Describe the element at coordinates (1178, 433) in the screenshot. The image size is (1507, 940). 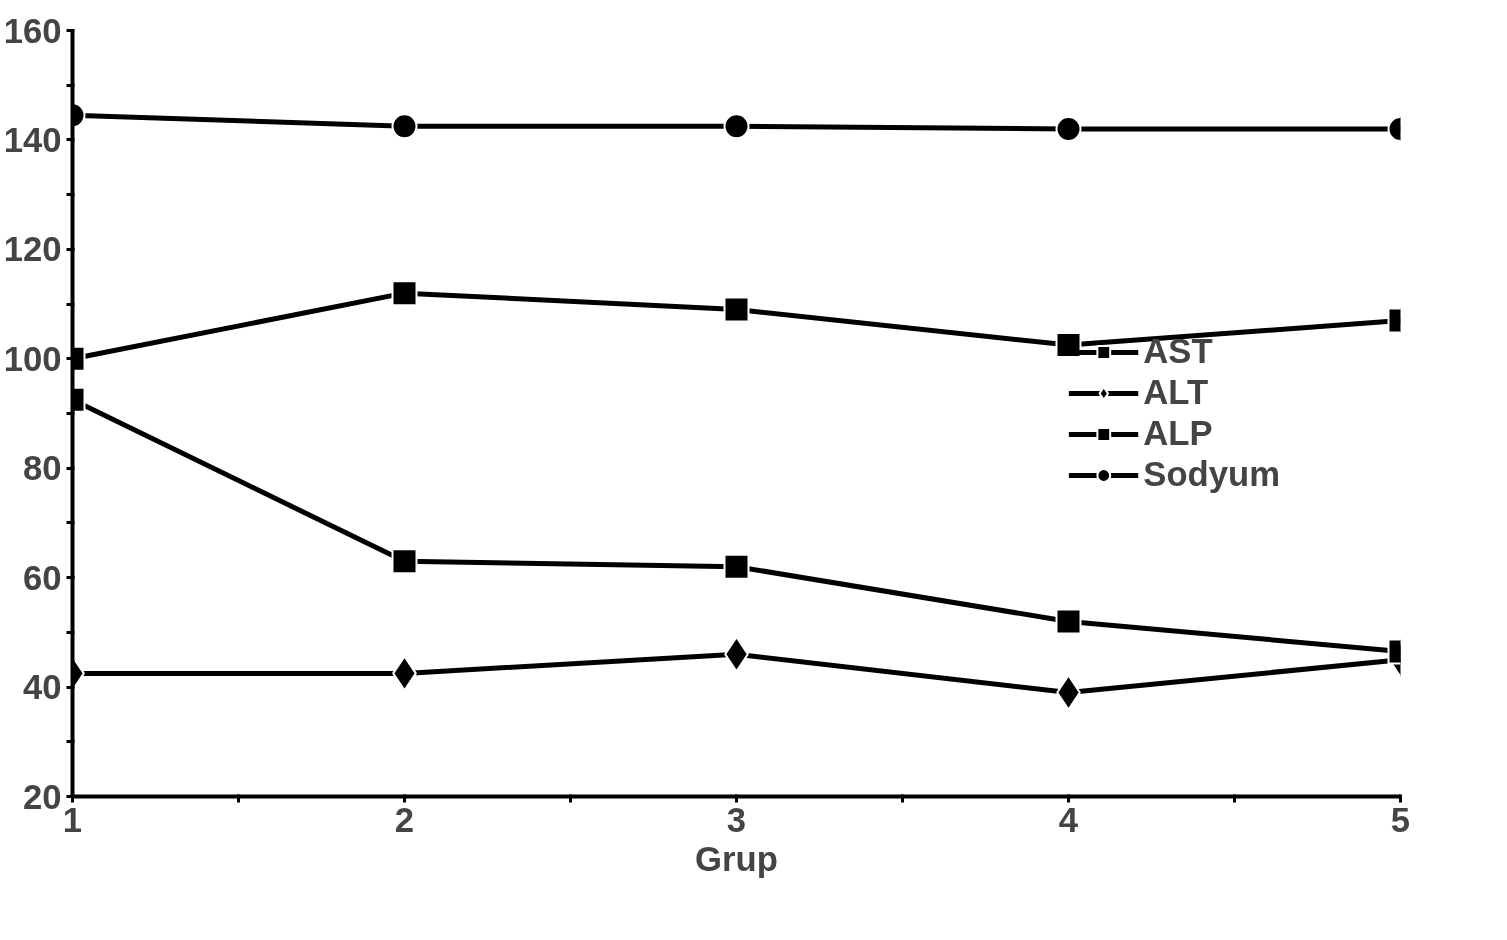
I see `legend-label: ALP` at that location.